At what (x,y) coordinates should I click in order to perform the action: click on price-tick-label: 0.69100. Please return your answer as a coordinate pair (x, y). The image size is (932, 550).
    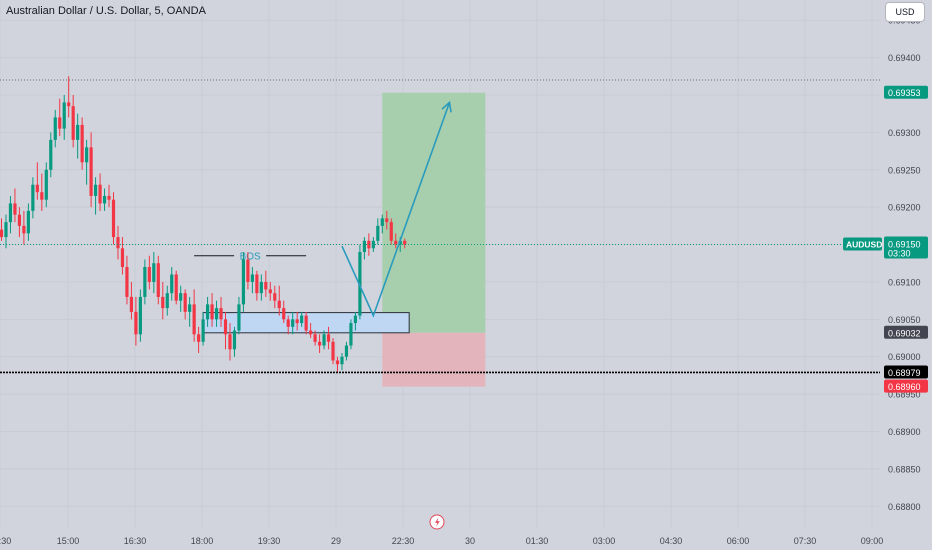
    Looking at the image, I should click on (904, 282).